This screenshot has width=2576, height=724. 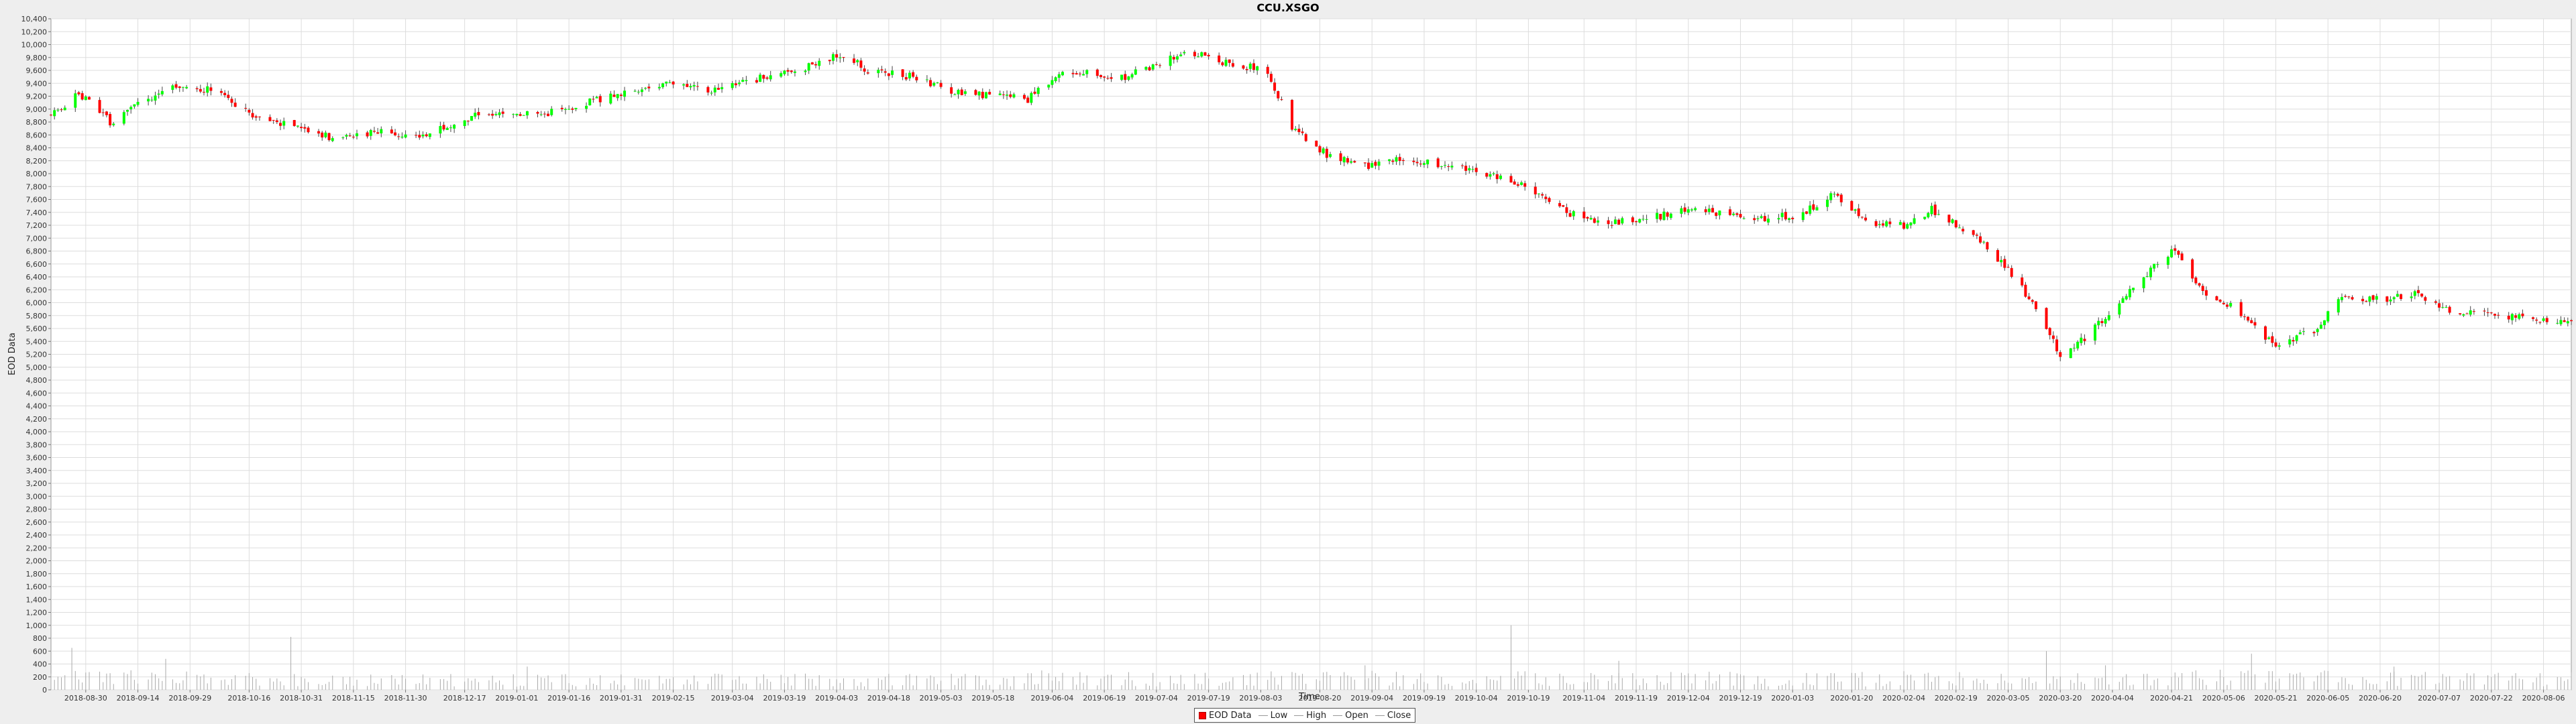 I want to click on x-tick-label: 2019-01-31, so click(x=621, y=698).